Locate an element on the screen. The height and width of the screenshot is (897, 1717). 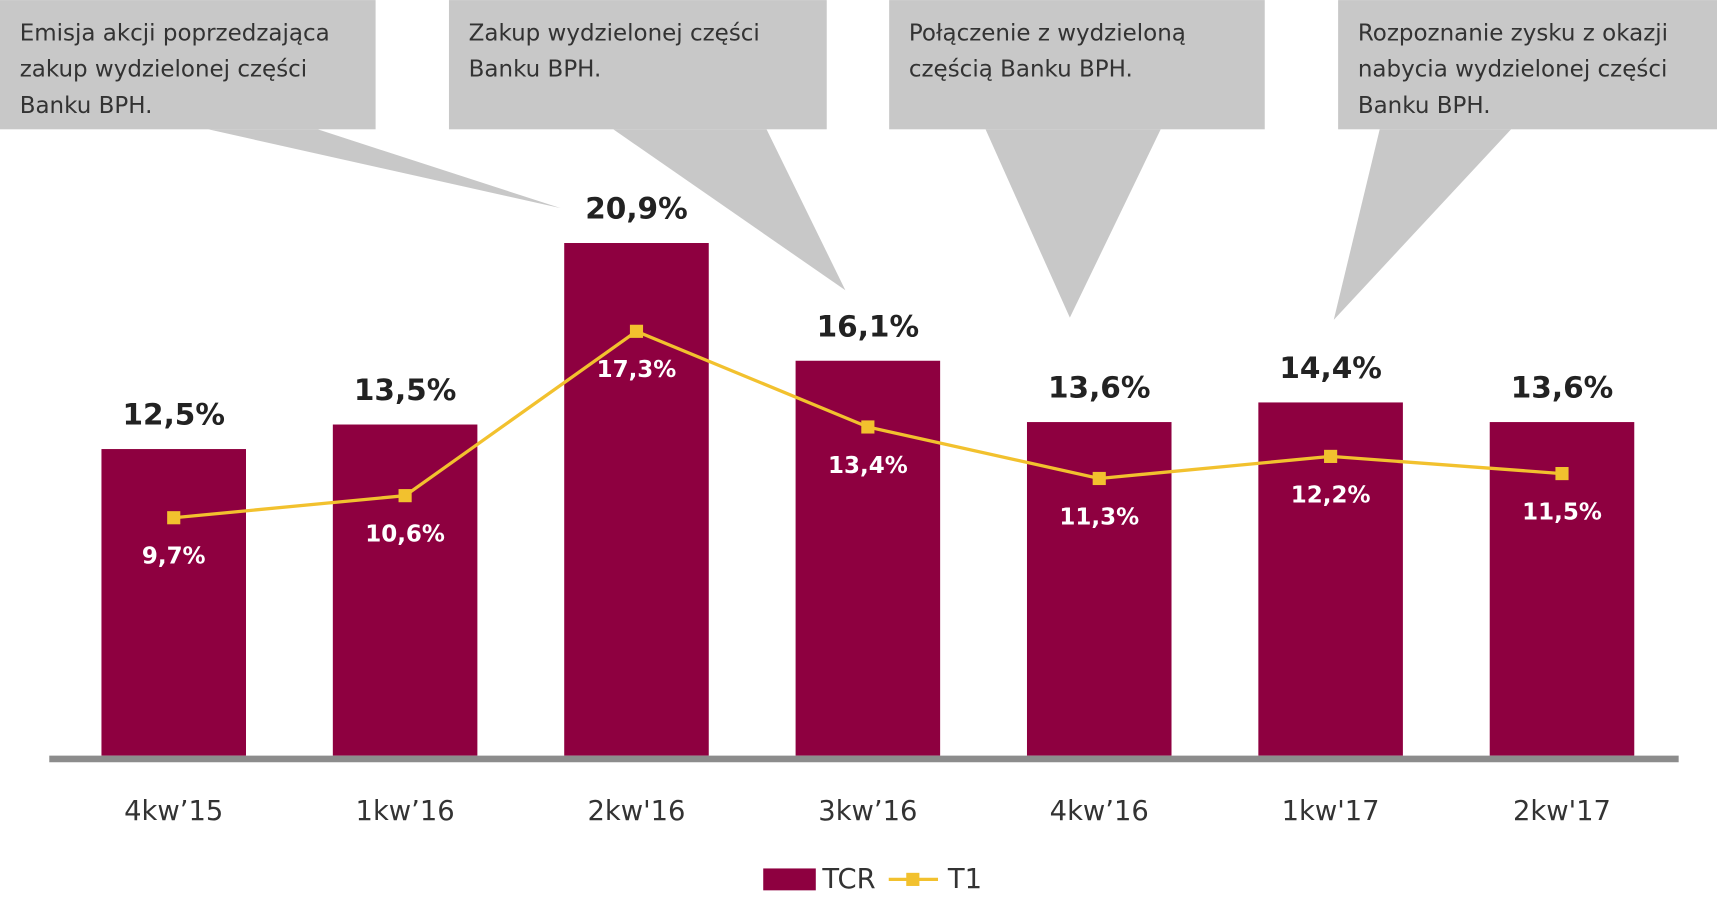
bar-value-label: 13,5% is located at coordinates (405, 390).